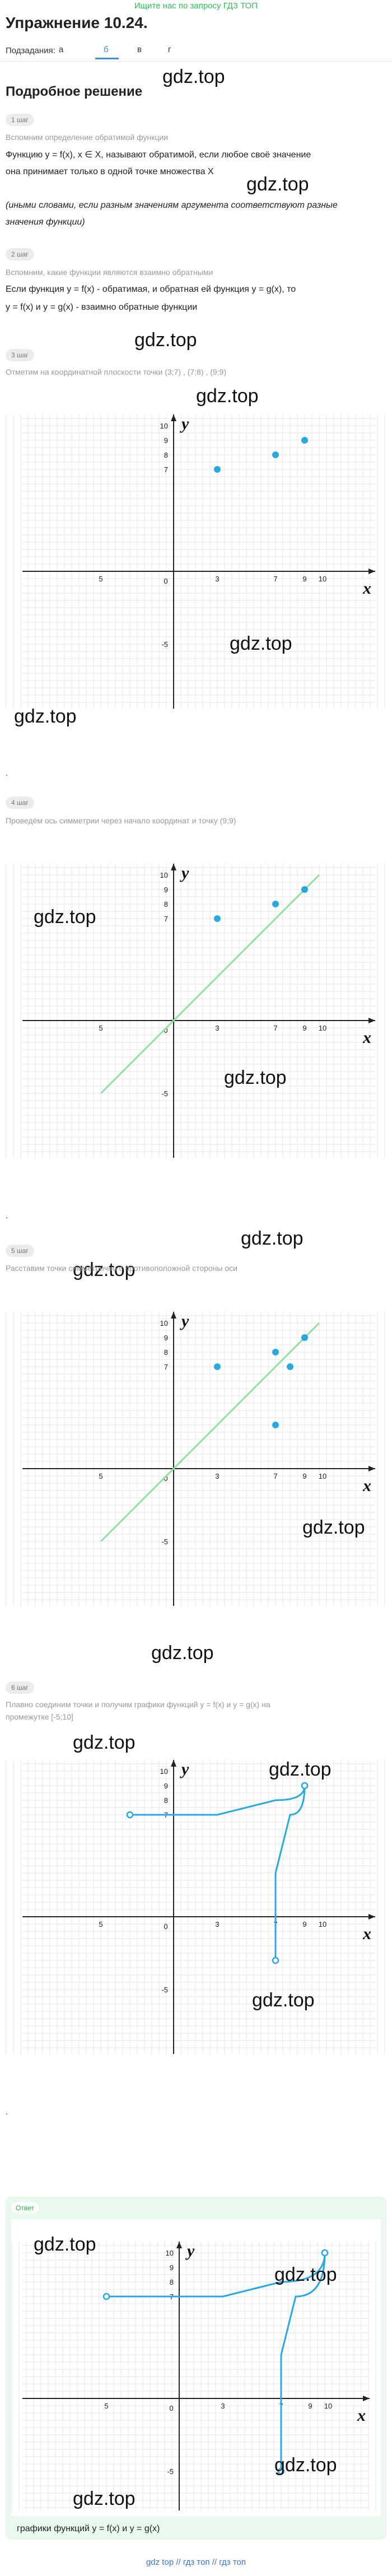 Image resolution: width=392 pixels, height=2576 pixels. Describe the element at coordinates (107, 49) in the screenshot. I see `subtask-tab-b: б` at that location.